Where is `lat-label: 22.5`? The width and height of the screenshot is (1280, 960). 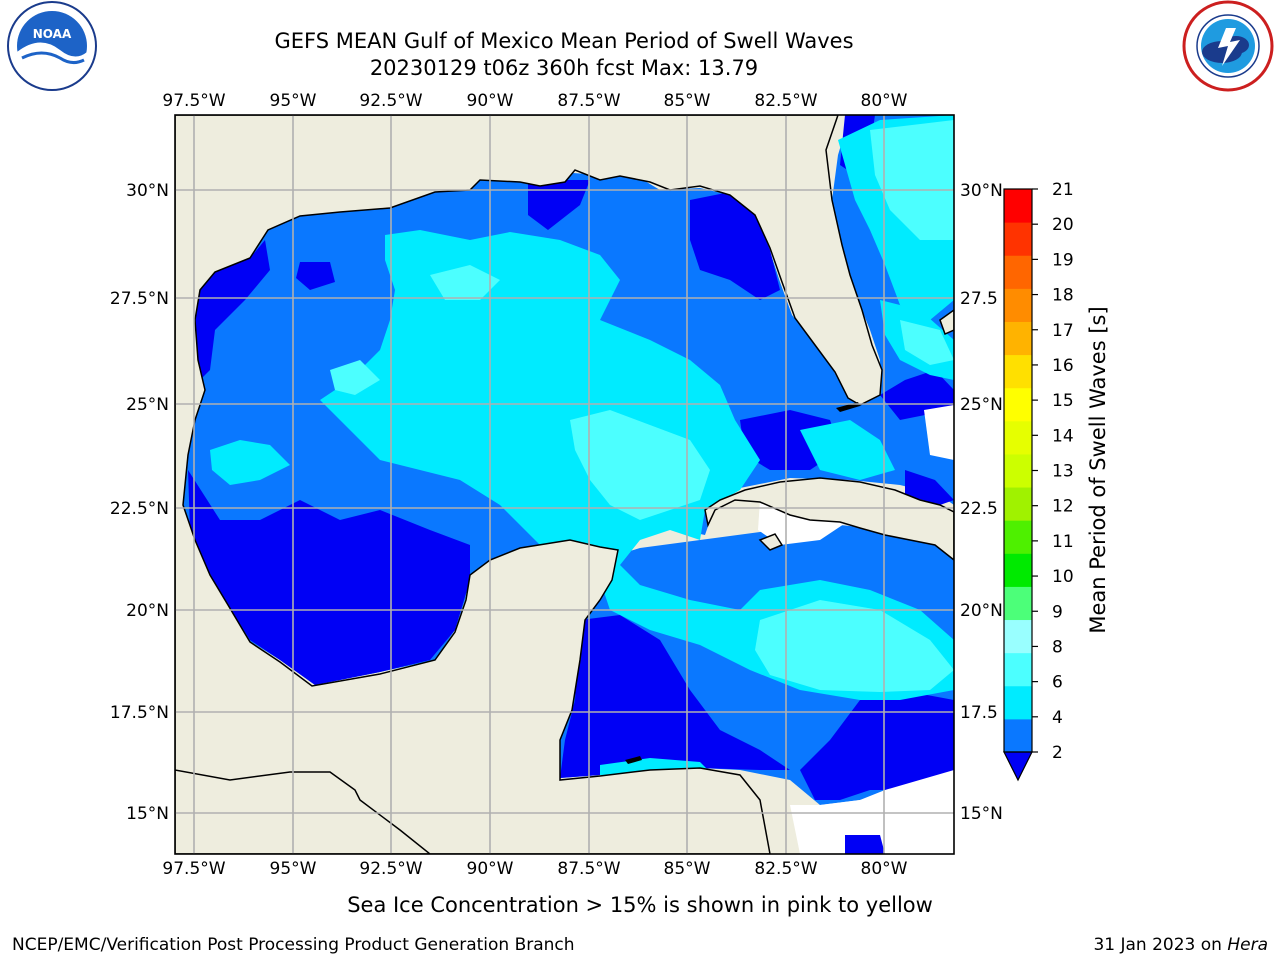 lat-label: 22.5 is located at coordinates (979, 509).